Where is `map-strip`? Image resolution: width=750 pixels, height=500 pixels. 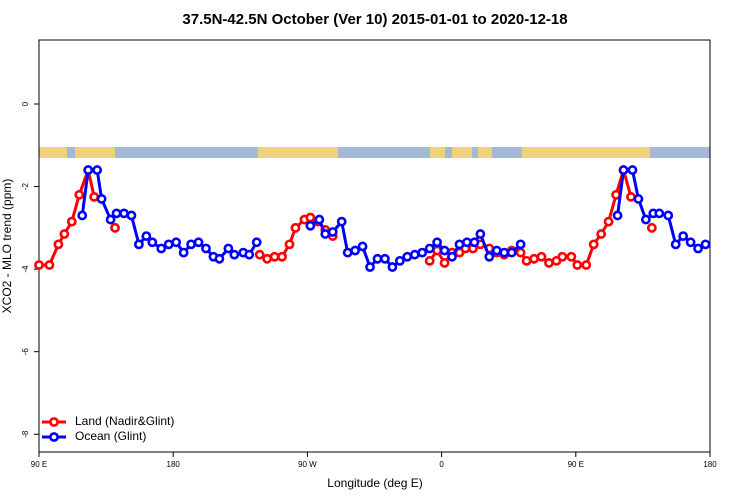 map-strip is located at coordinates (374, 152).